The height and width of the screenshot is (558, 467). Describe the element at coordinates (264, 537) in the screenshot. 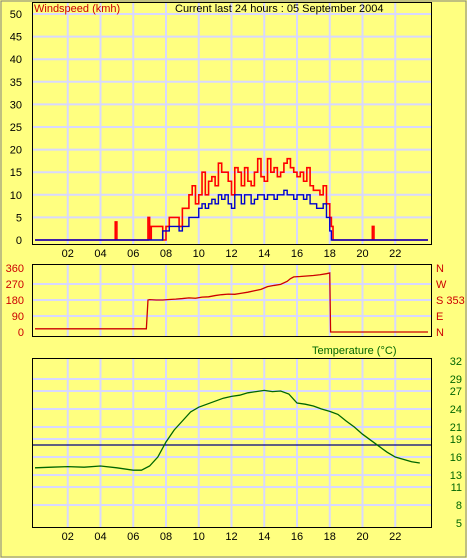

I see `temperature-x-tick-label: 14` at that location.